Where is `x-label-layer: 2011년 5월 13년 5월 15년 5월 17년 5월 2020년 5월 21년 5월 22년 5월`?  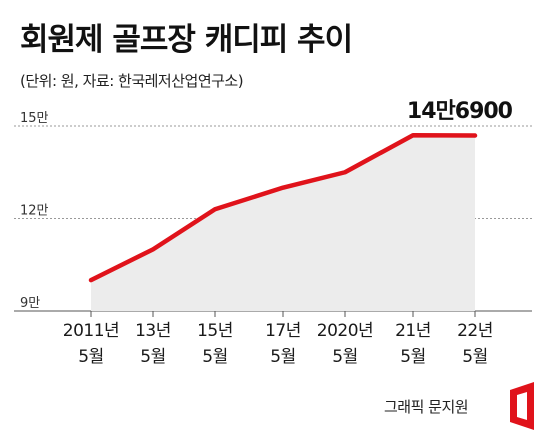 x-label-layer: 2011년 5월 13년 5월 15년 5월 17년 5월 2020년 5월 21년 5월 22년 5월 is located at coordinates (278, 344).